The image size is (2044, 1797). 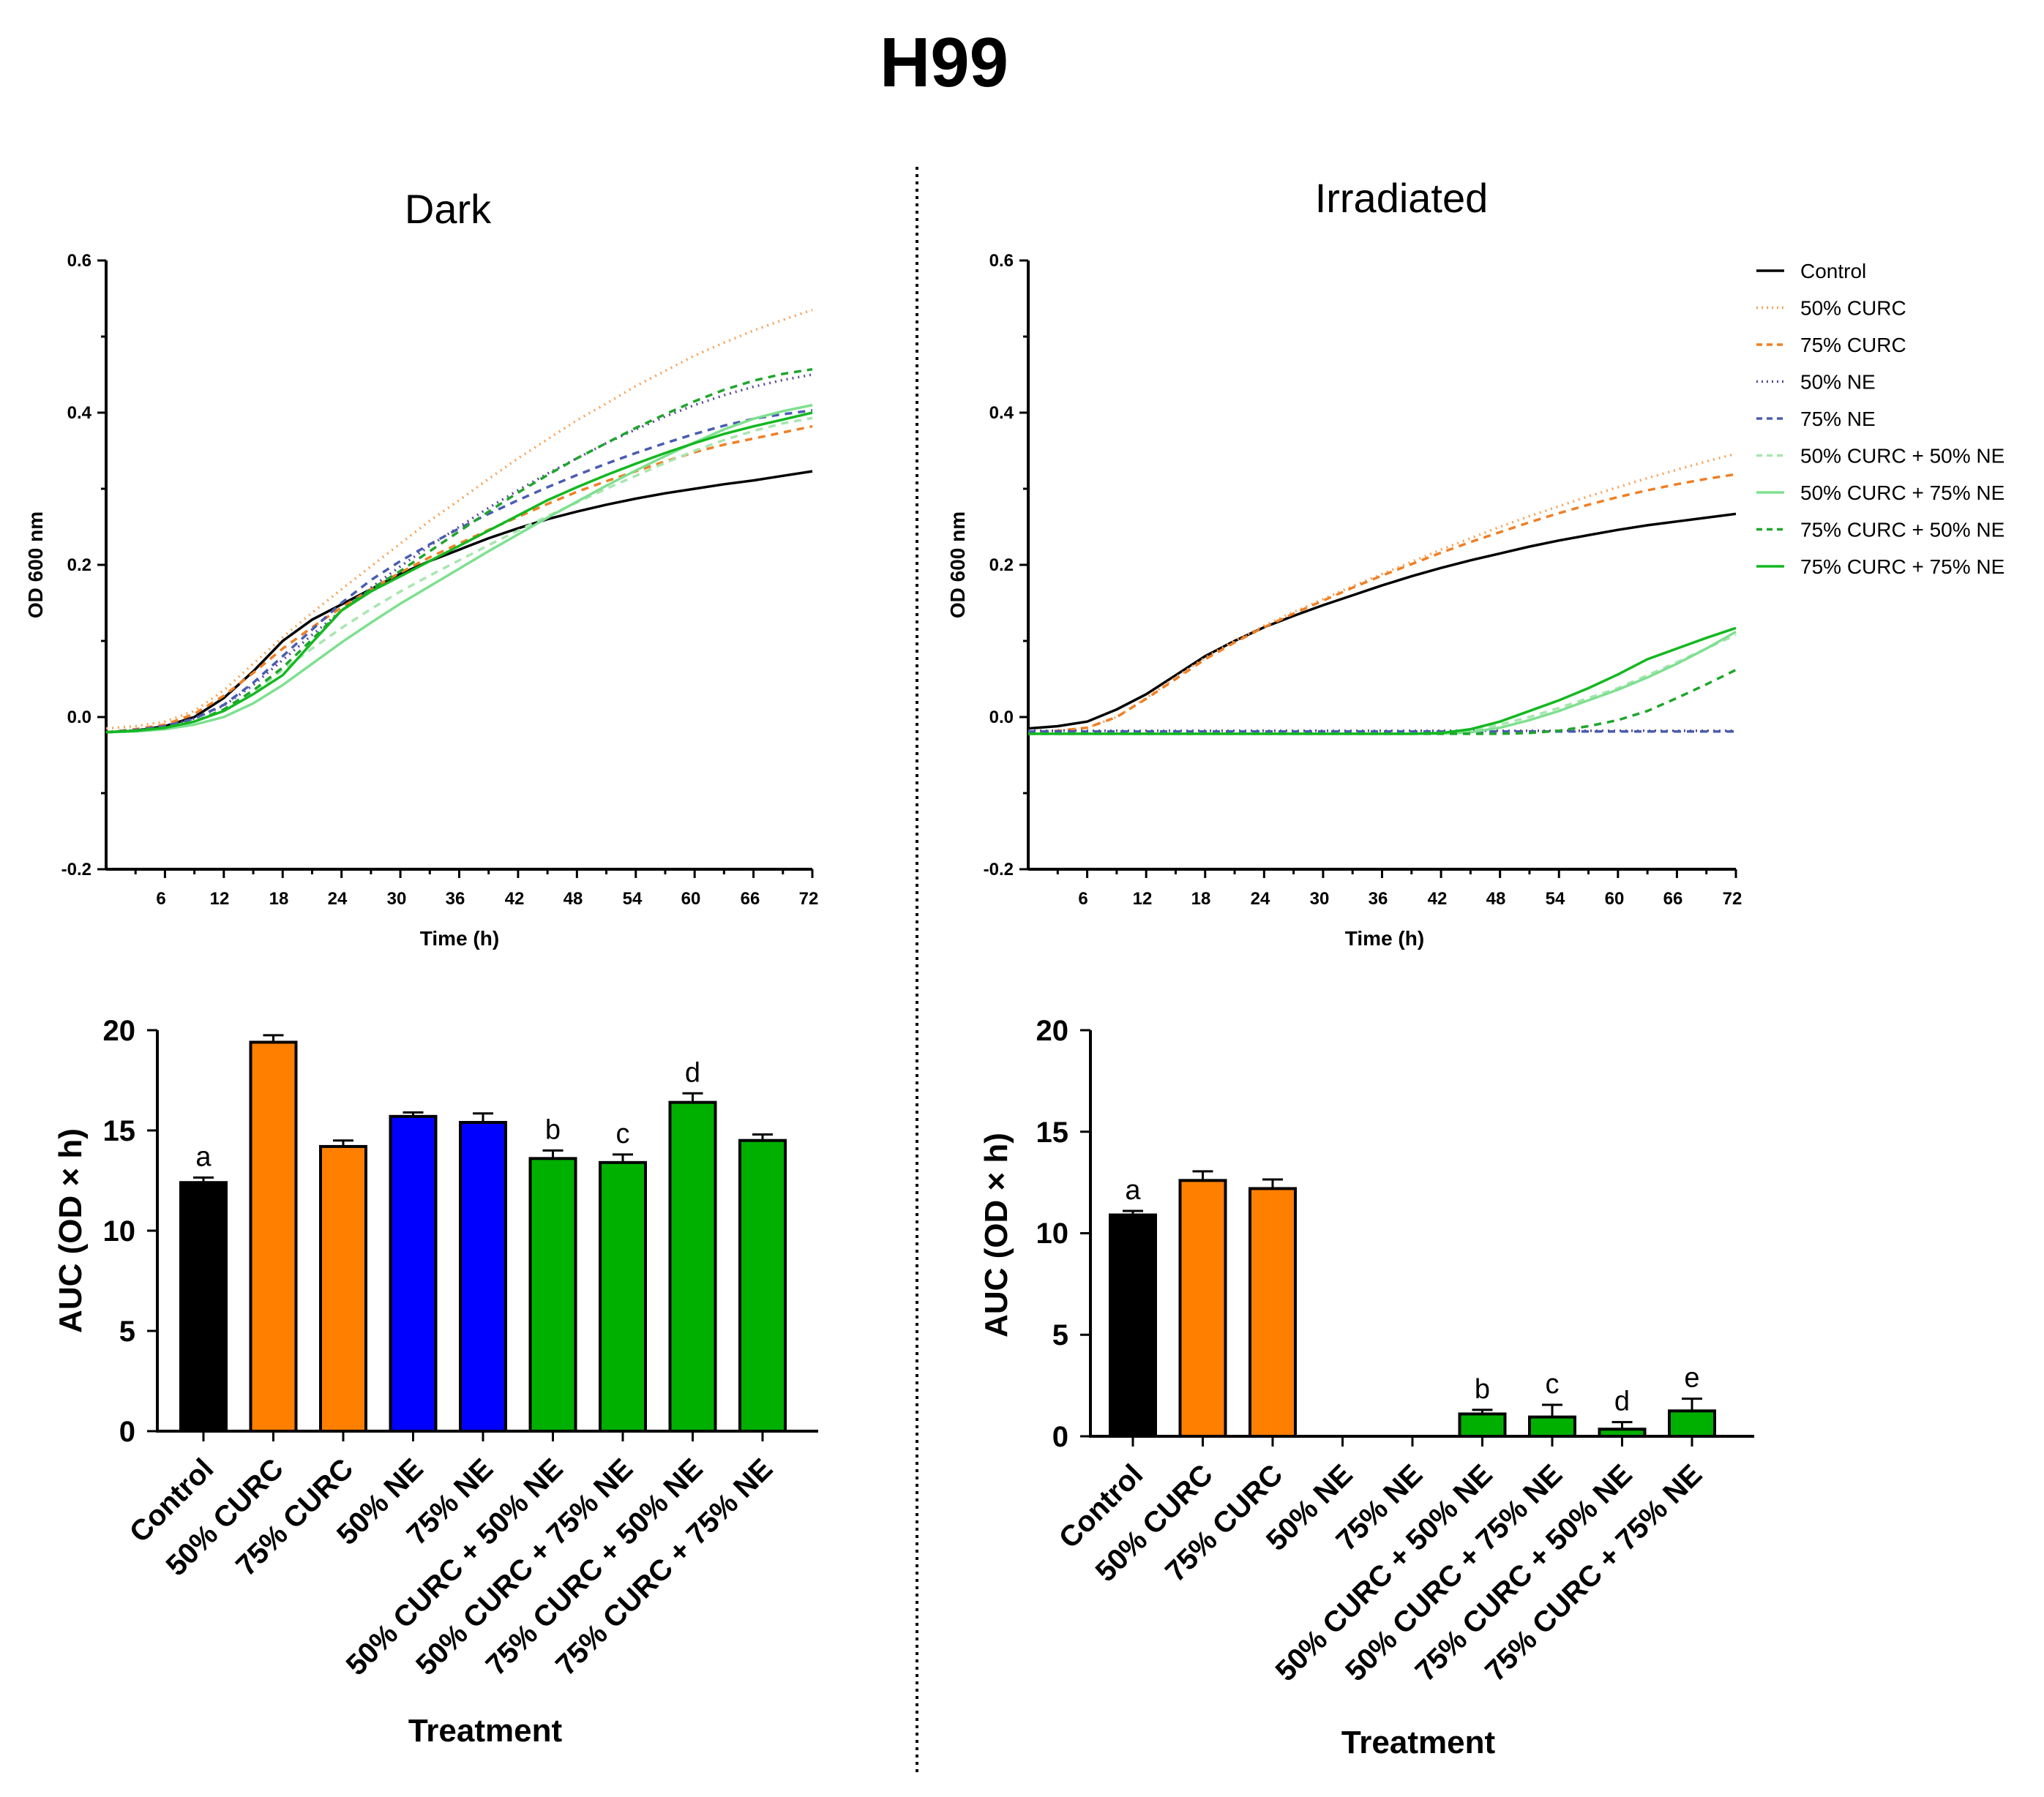 I want to click on dark-chart-series-50pct-ne, so click(x=459, y=553).